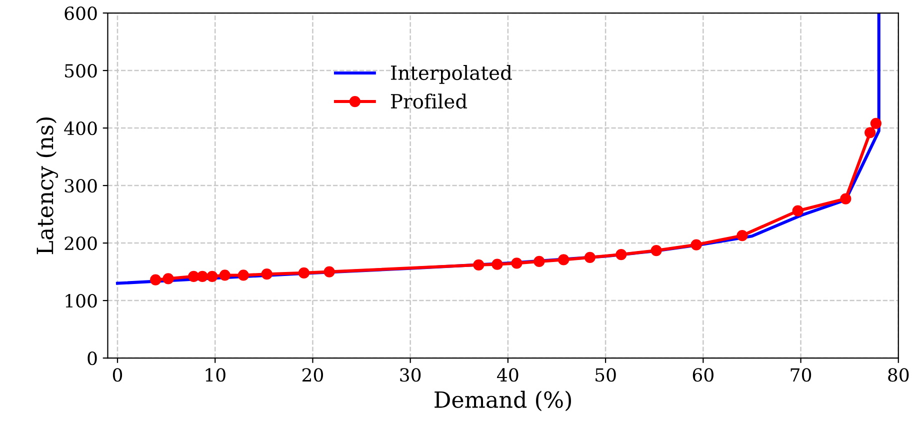 Image resolution: width=913 pixels, height=434 pixels. I want to click on x-tick-label: 80, so click(898, 375).